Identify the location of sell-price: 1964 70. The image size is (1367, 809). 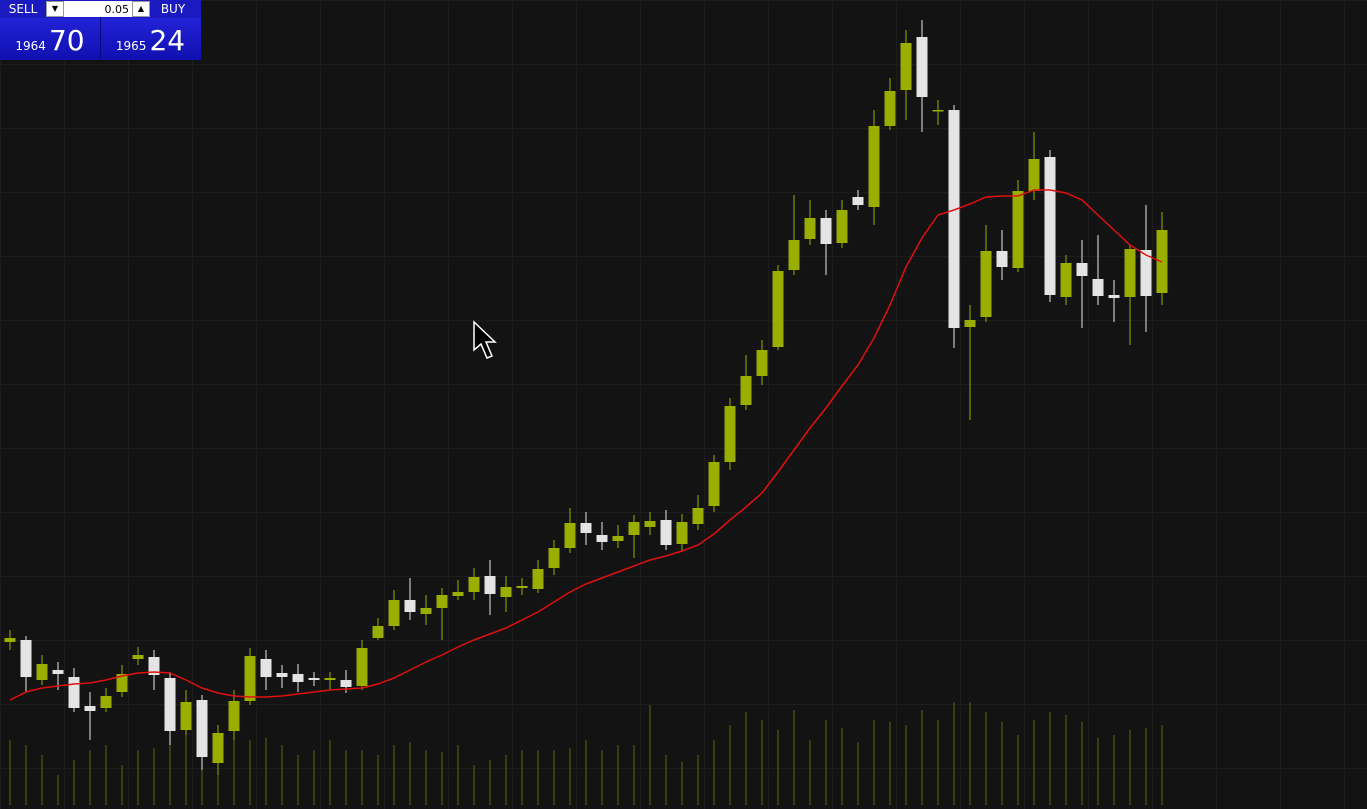
(50, 39).